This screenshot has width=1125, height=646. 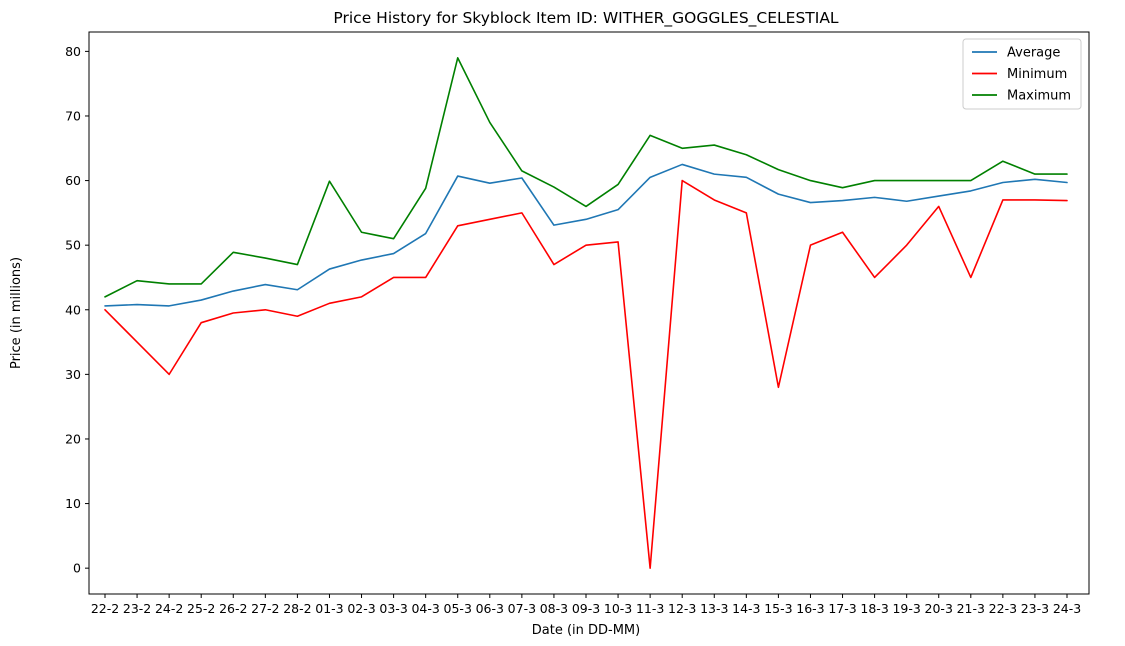 I want to click on x-tick-label: 09-3, so click(x=586, y=608).